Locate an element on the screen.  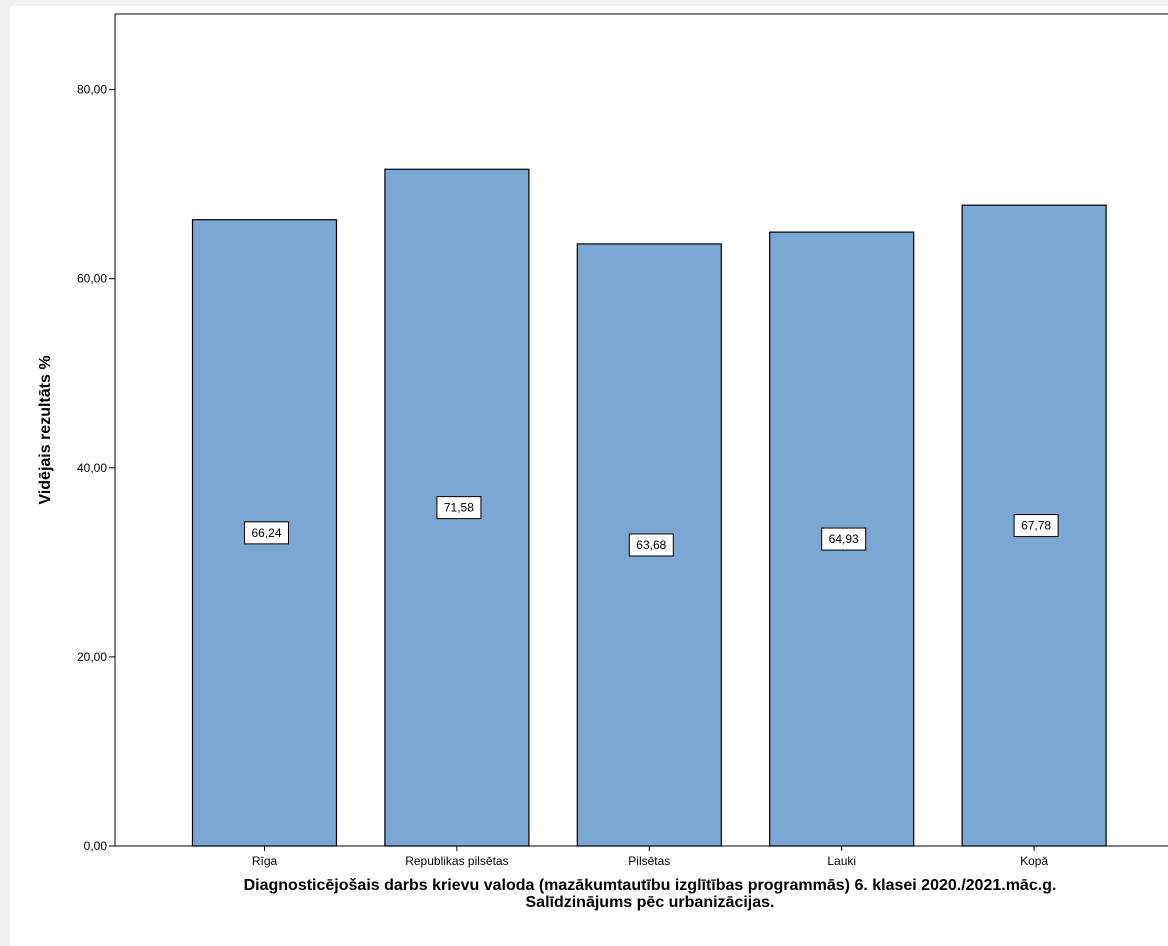
x-axis-title-line-2: Salīdzinājums pēc urbanizācijas. is located at coordinates (650, 902).